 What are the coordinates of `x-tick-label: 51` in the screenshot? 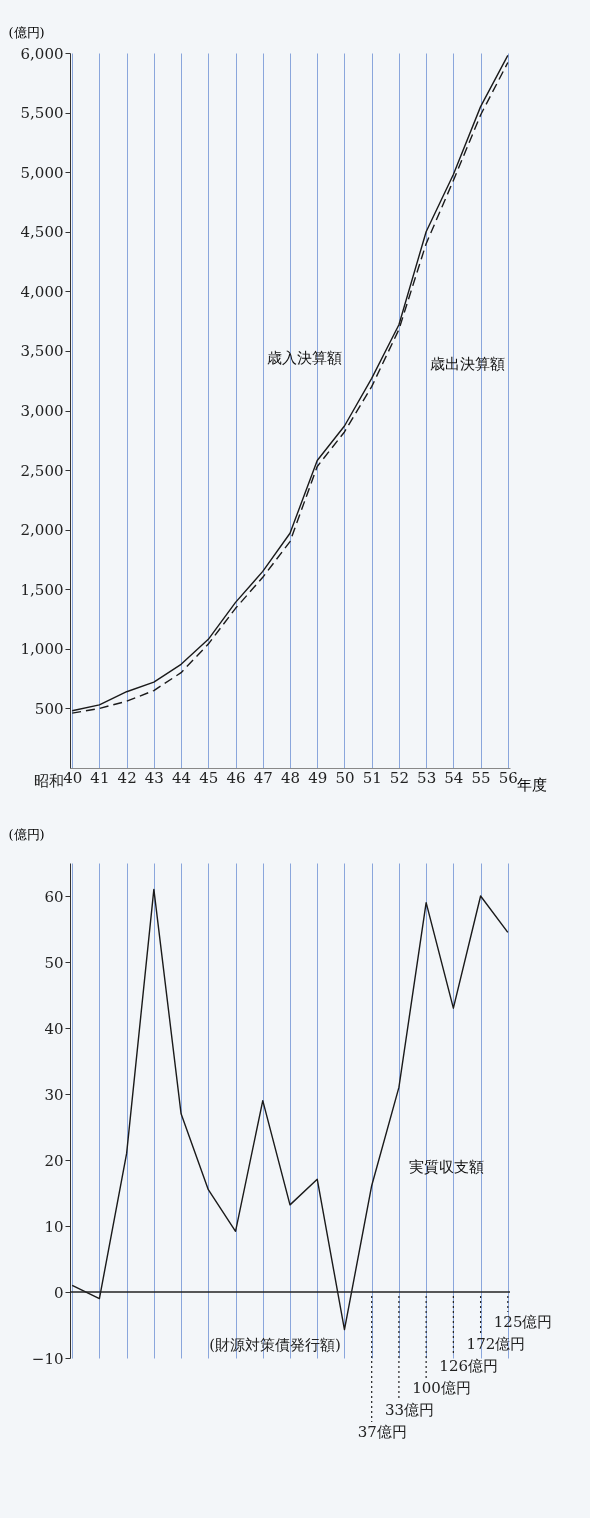 It's located at (372, 777).